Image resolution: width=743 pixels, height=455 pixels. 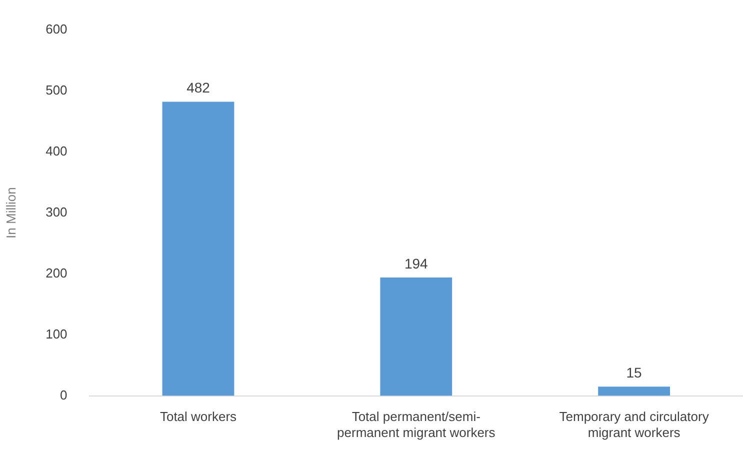 I want to click on x-tick-label: Temporary and circulatory migrant workers, so click(x=634, y=424).